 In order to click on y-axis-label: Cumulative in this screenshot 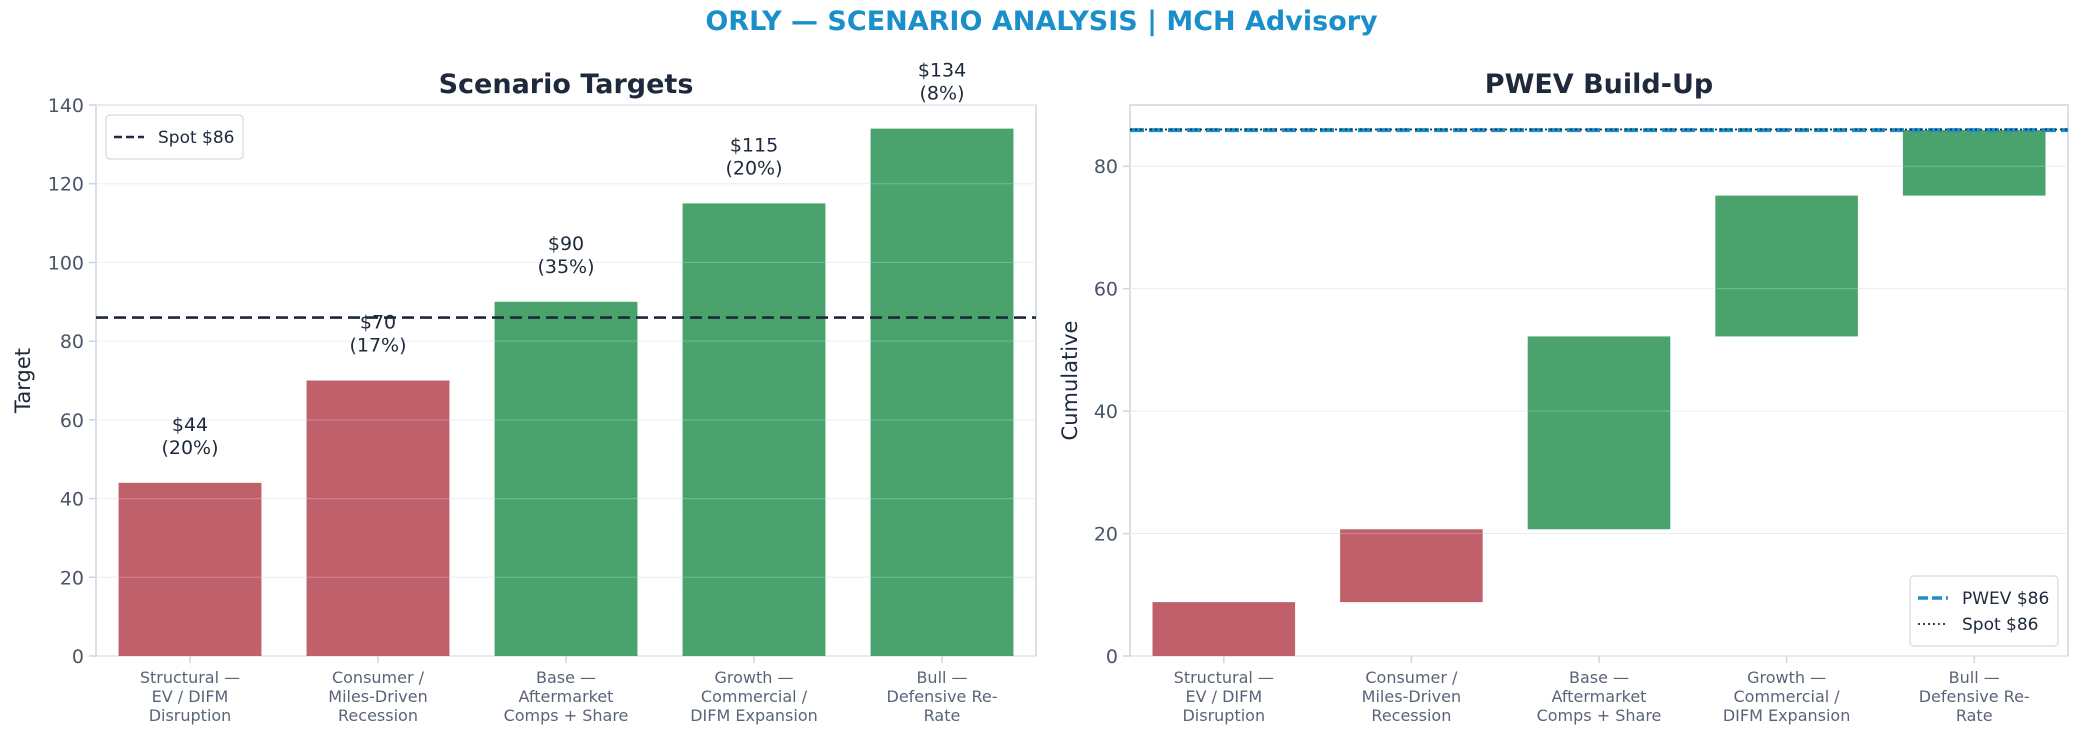, I will do `click(1070, 381)`.